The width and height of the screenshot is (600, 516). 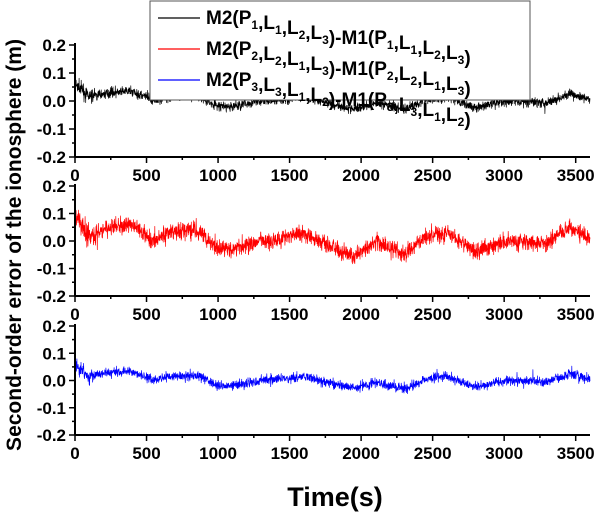 What do you see at coordinates (338, 100) in the screenshot?
I see `legend-label-3: M2(P3,L3,L1,L2)-M1(P3,L3,L1,L2)` at bounding box center [338, 100].